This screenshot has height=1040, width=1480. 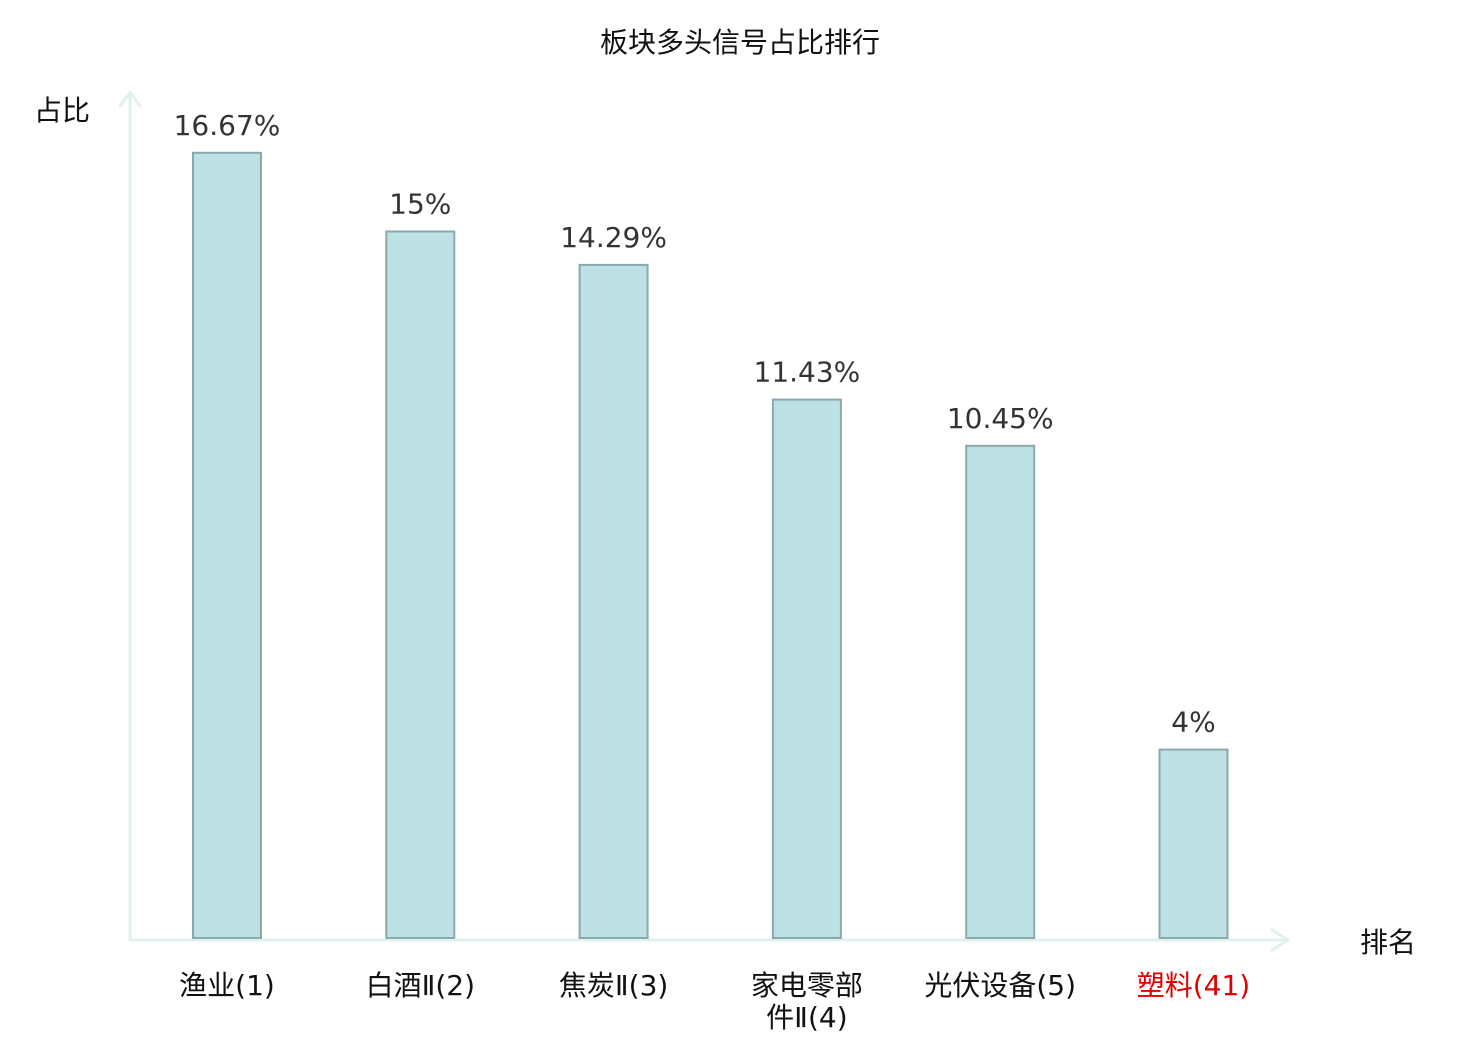 I want to click on x-axis-arrow, so click(x=1280, y=940).